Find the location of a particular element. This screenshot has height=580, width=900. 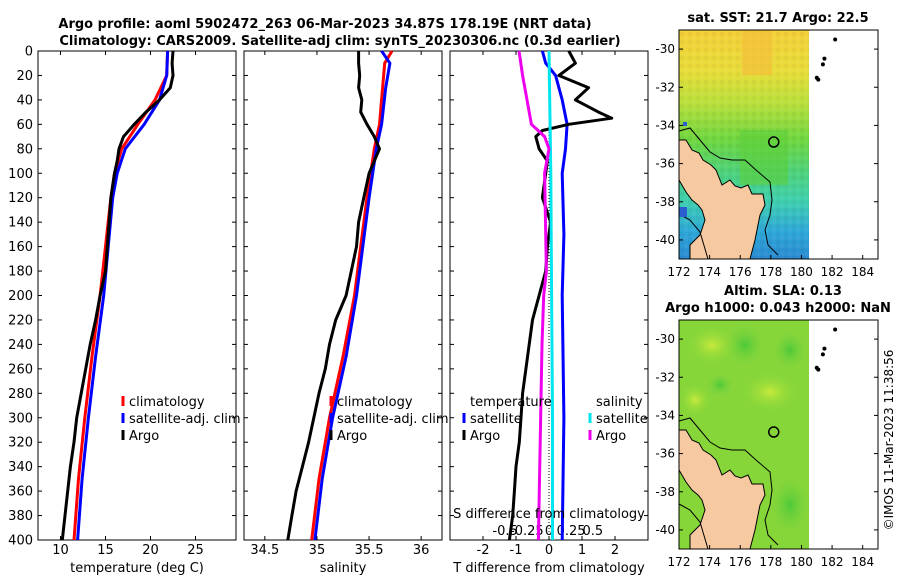

depth-tick-label: 300 is located at coordinates (20, 418).